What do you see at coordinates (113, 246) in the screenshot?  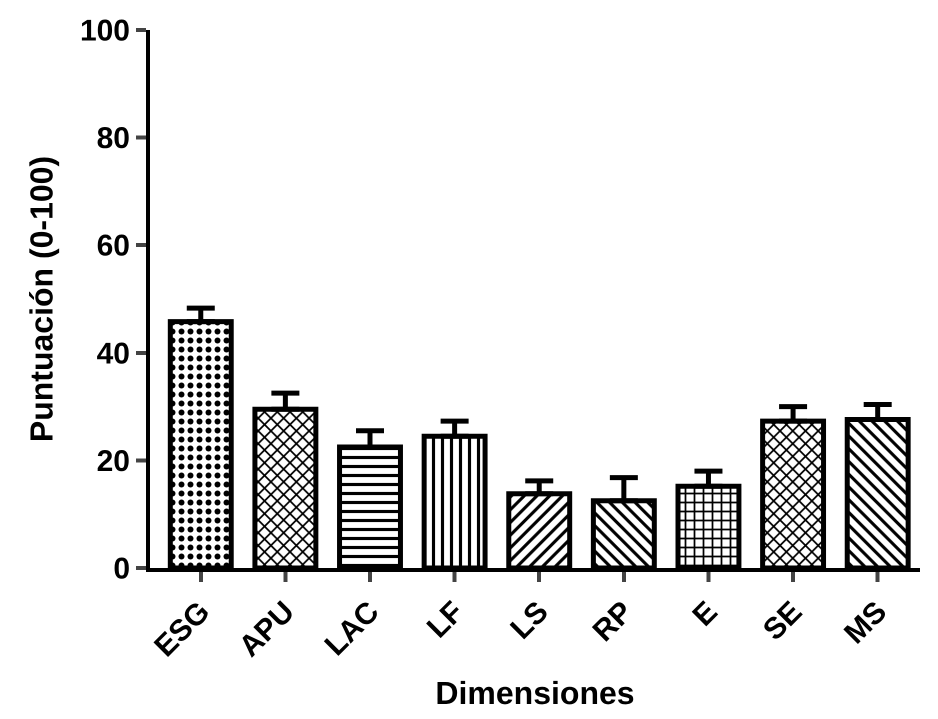 I see `y-tick-label: 60` at bounding box center [113, 246].